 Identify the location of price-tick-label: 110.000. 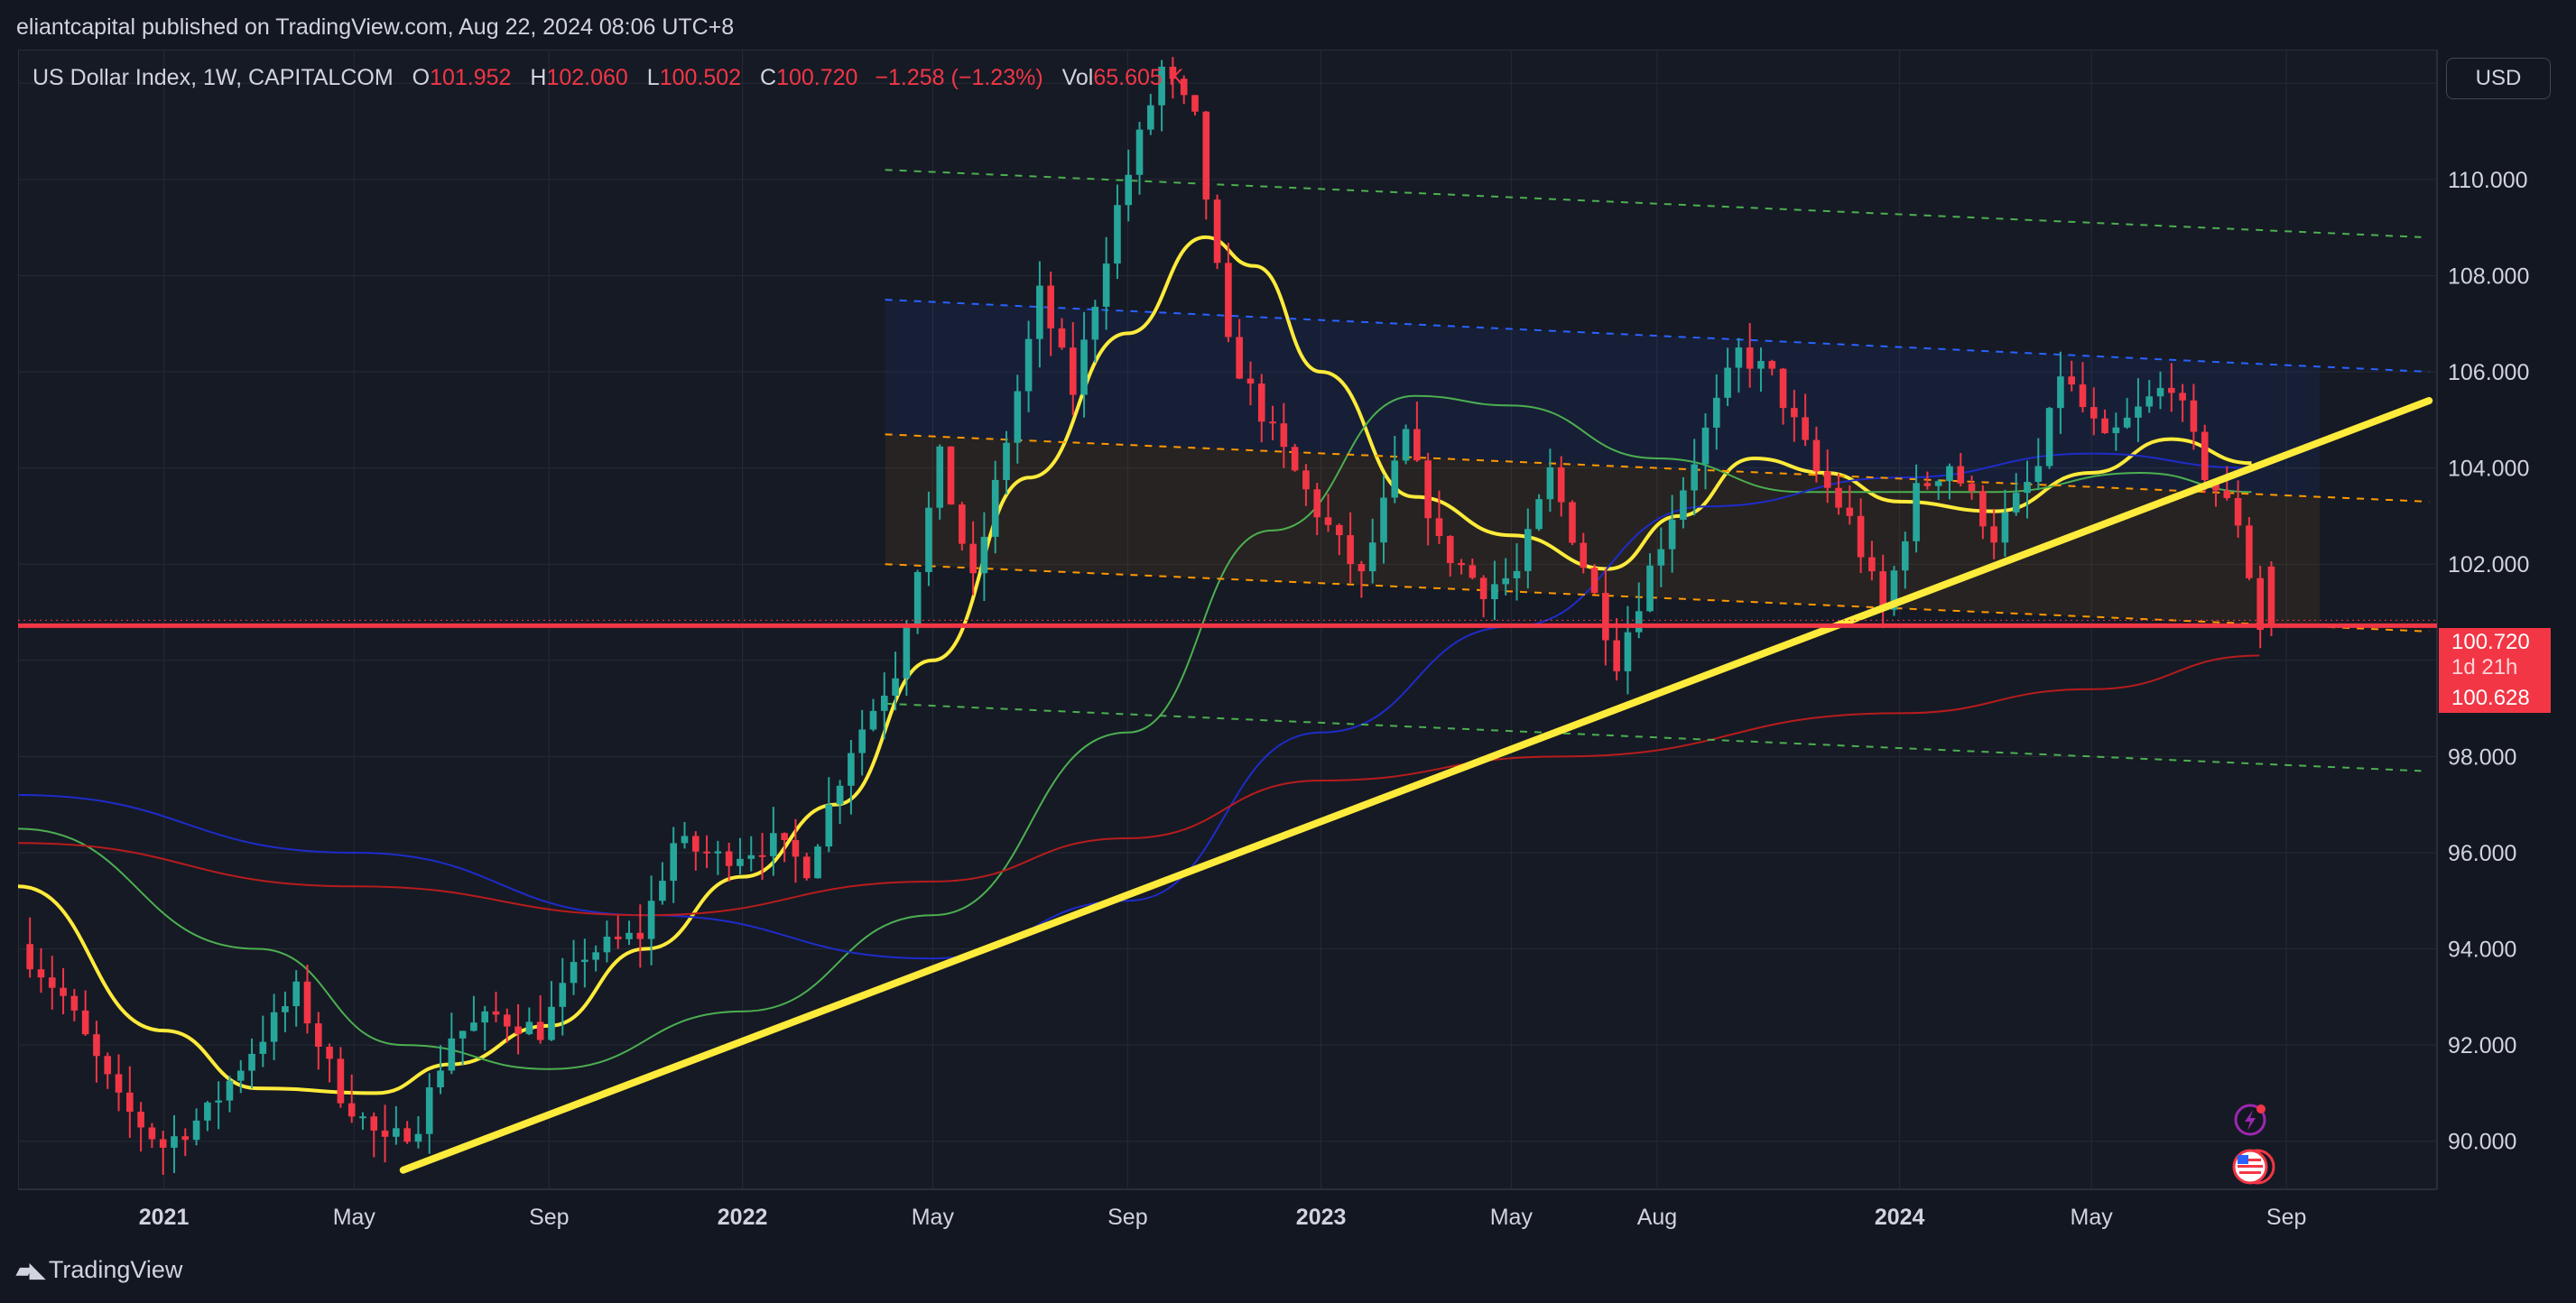
(2488, 181).